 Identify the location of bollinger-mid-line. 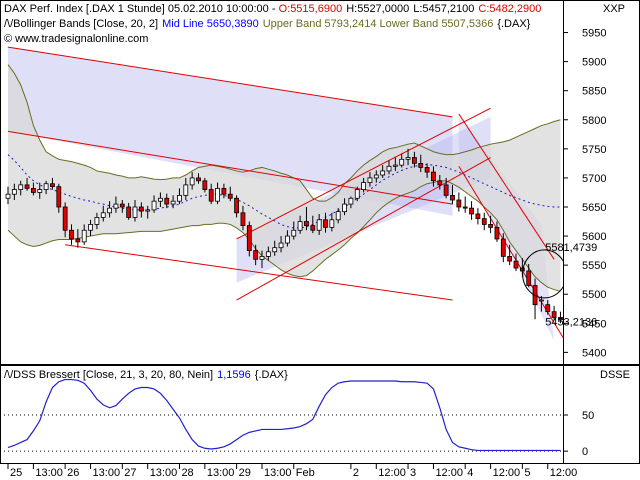
(284, 191).